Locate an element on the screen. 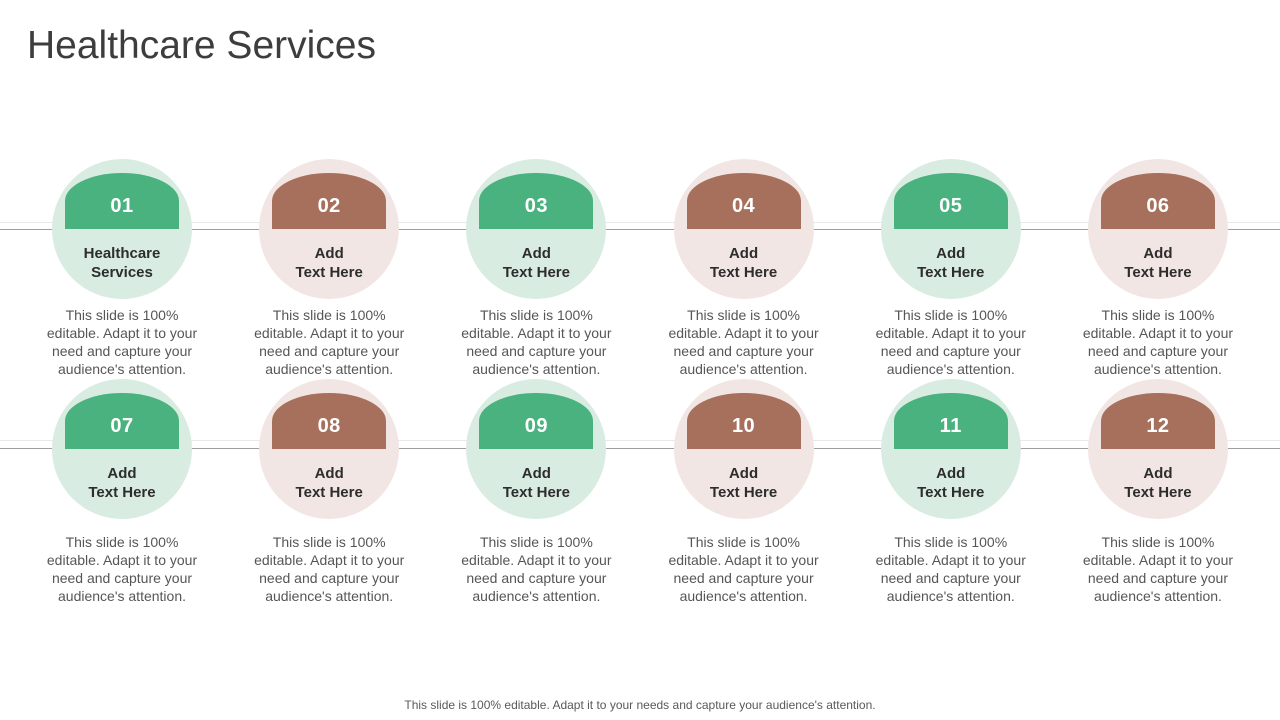  step-number: 12 is located at coordinates (1158, 425).